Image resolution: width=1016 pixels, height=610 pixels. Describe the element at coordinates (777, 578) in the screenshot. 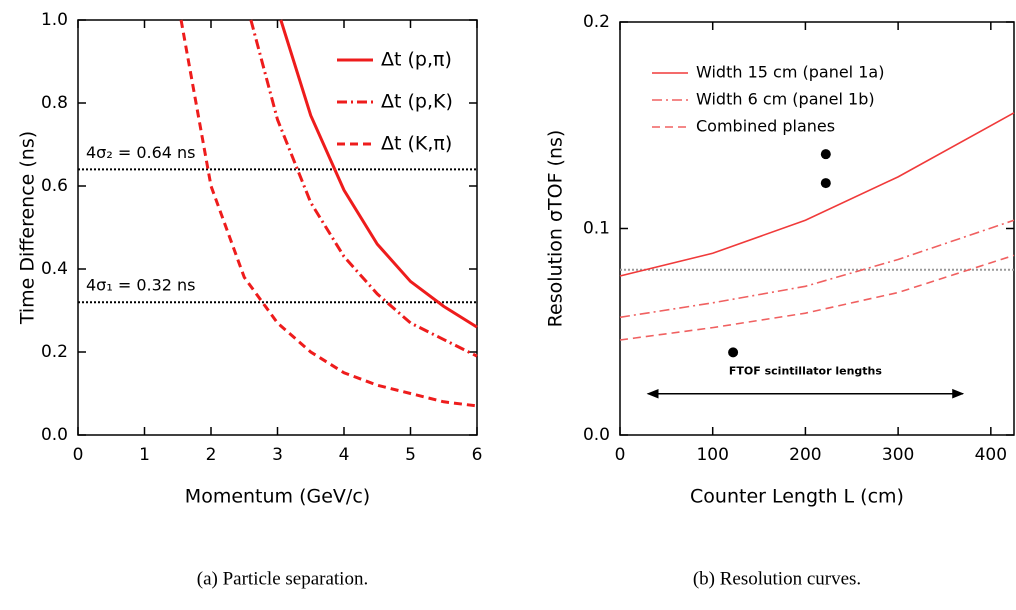

I see `caption: (b) Resolution curves.` at that location.